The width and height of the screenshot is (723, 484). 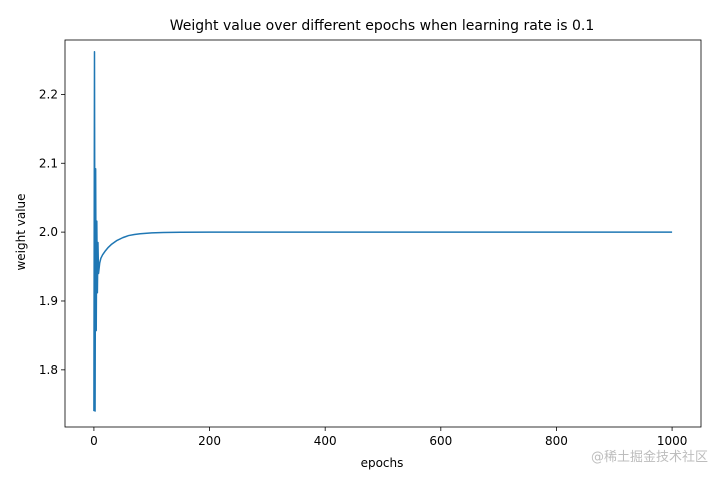 I want to click on x-tick-label: 1000, so click(x=672, y=441).